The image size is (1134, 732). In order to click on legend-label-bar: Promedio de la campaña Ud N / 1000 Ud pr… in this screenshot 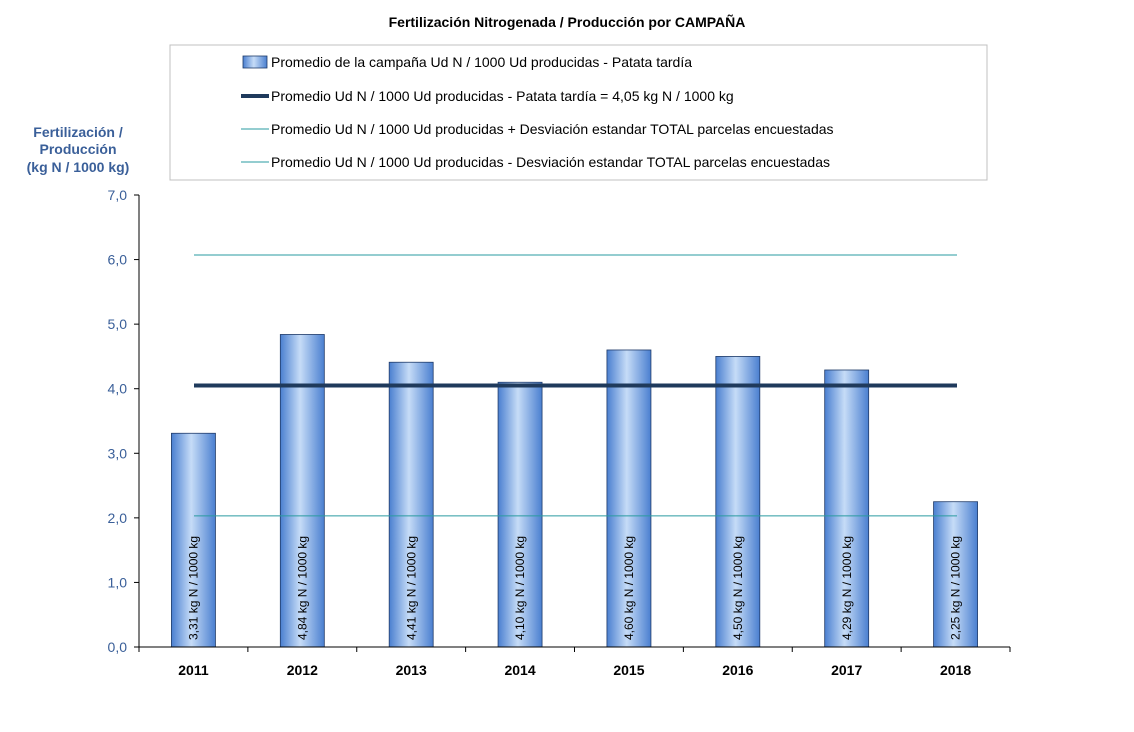, I will do `click(481, 62)`.